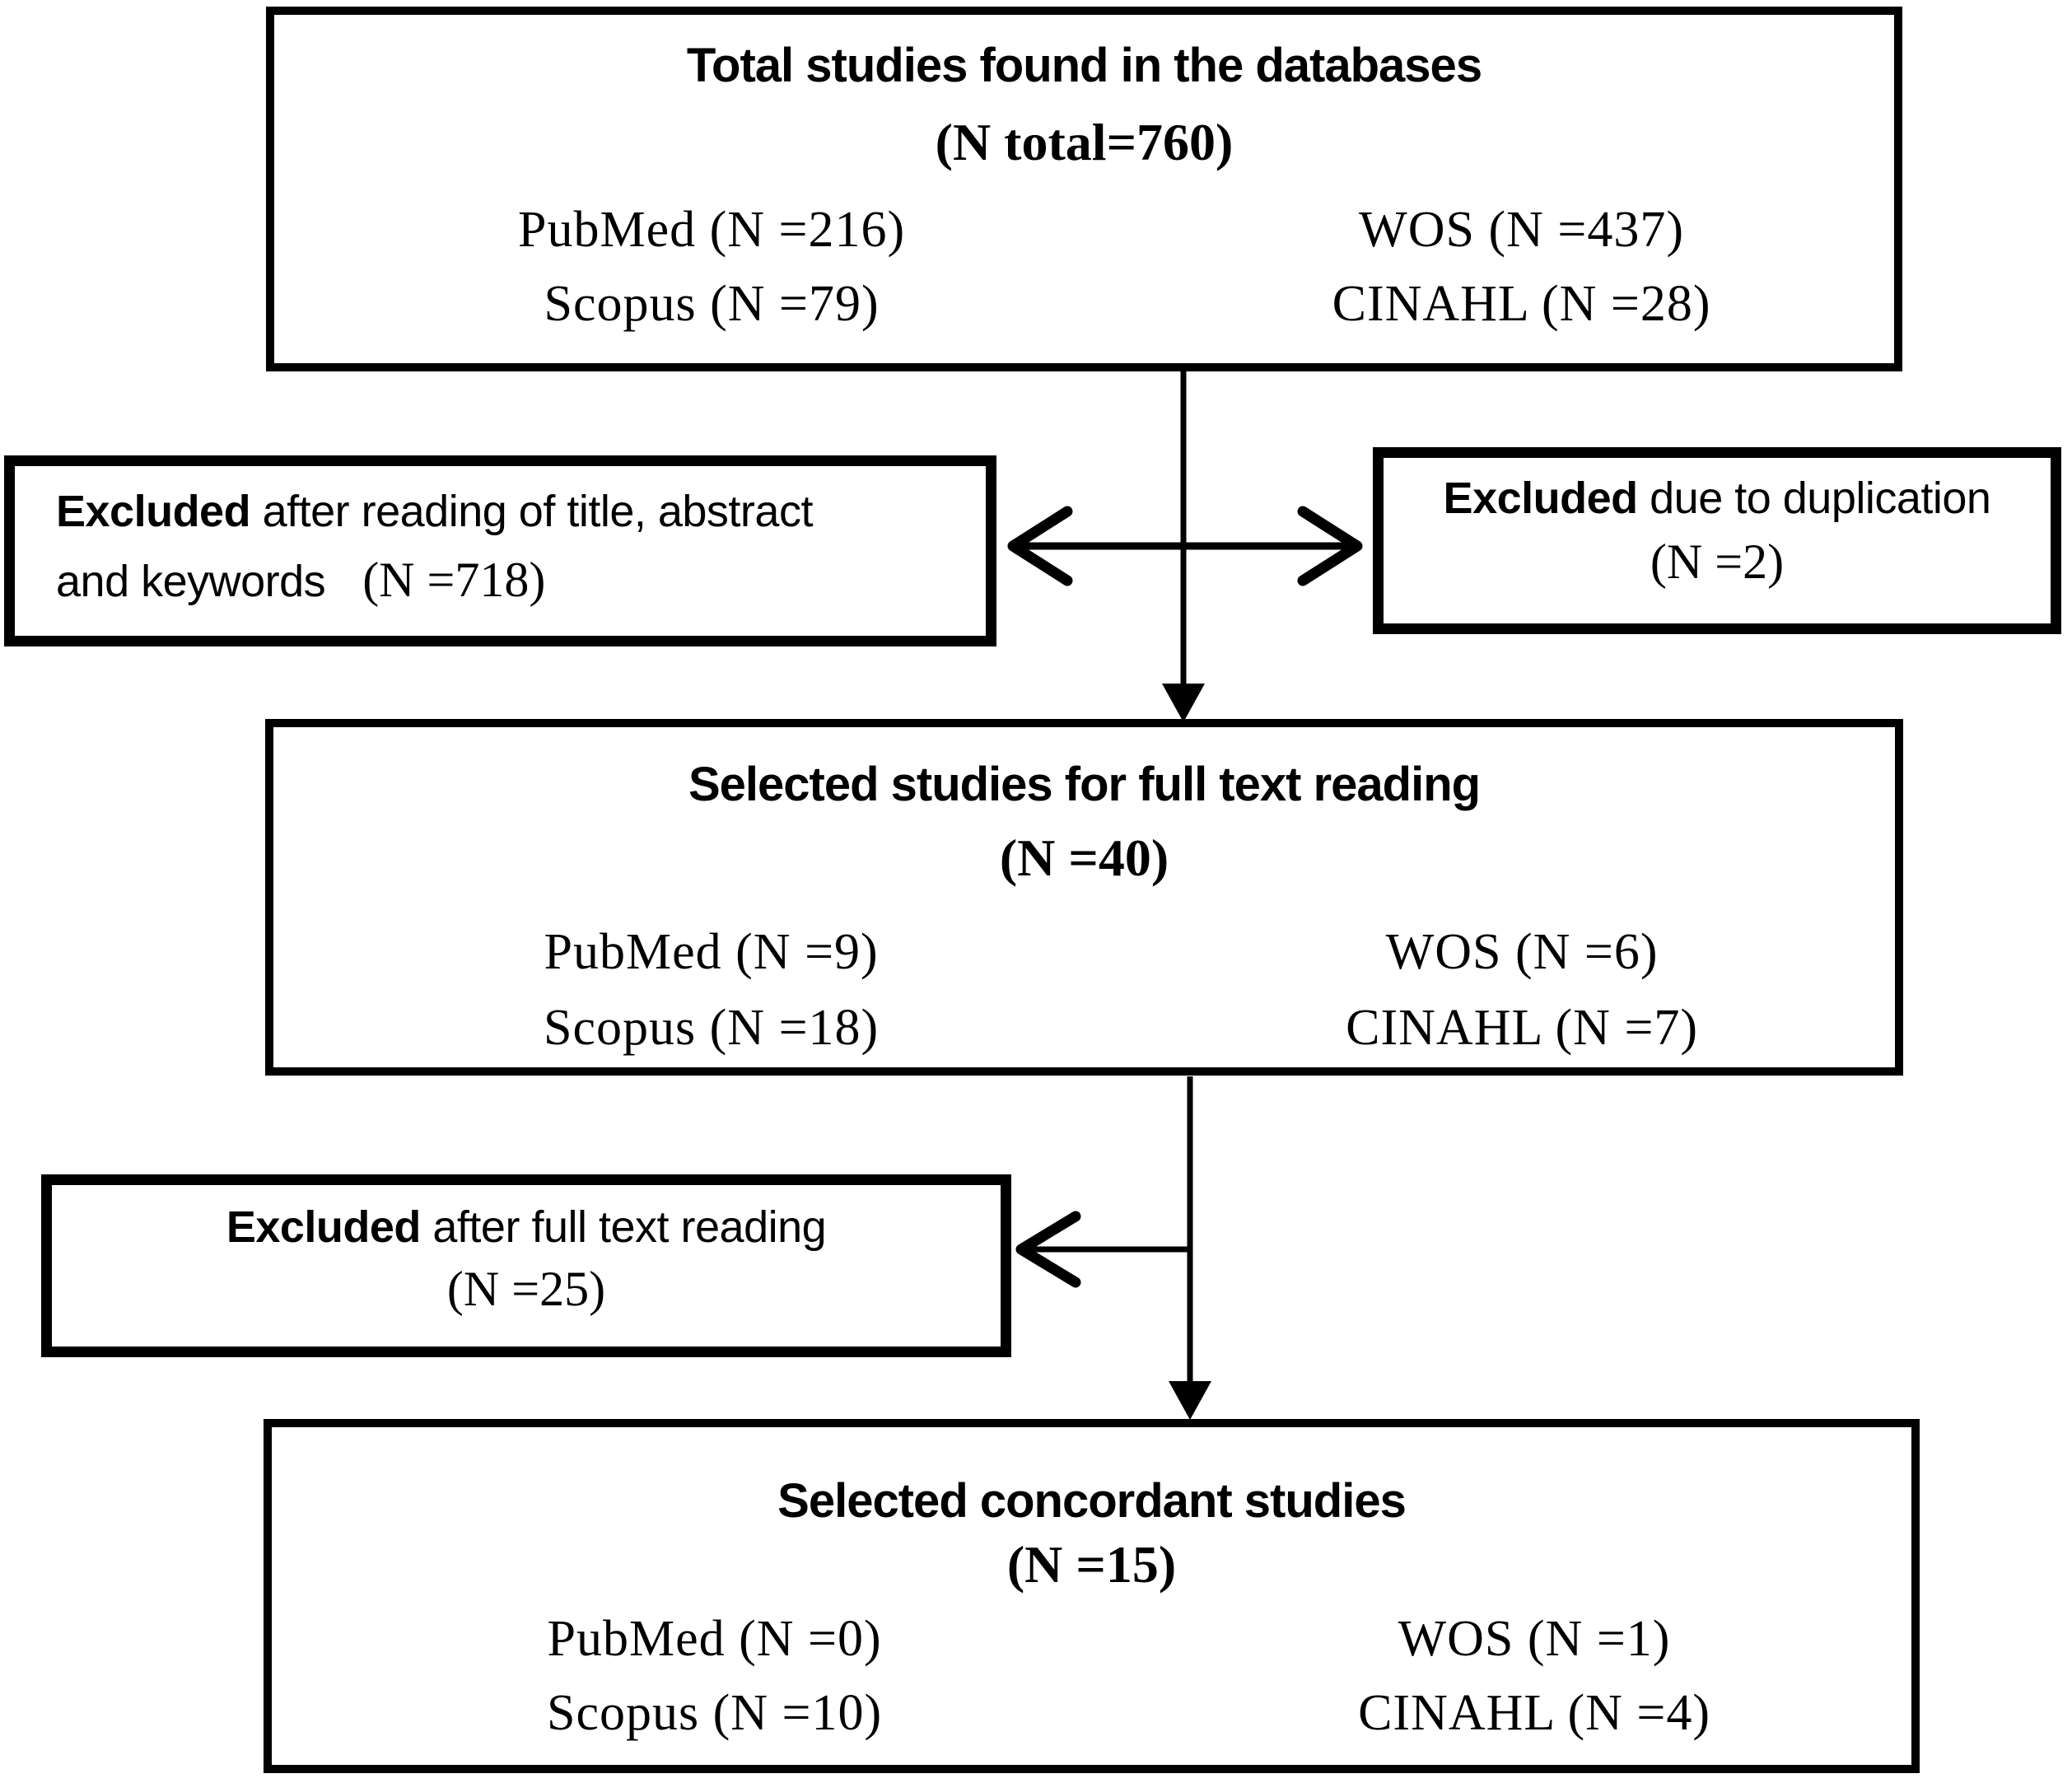 Image resolution: width=2072 pixels, height=1783 pixels. What do you see at coordinates (1521, 304) in the screenshot?
I see `db-cell-cinahl: CINAHL (N =28)` at bounding box center [1521, 304].